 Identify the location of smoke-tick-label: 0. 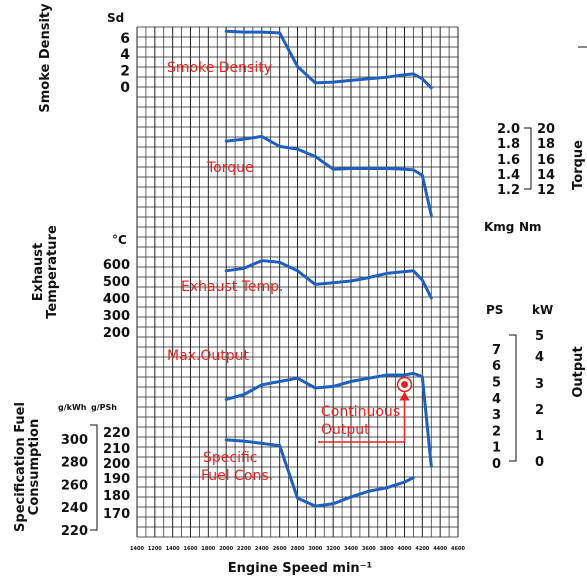
(125, 88).